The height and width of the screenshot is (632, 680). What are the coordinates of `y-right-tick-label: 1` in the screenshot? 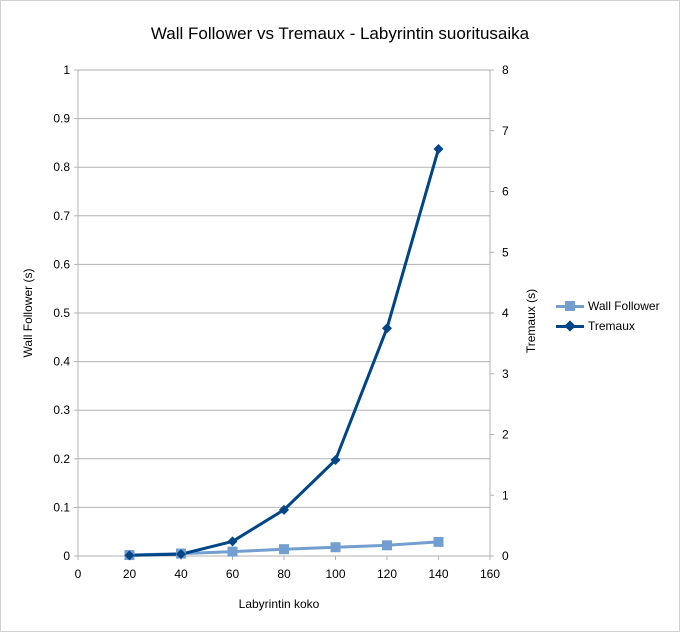 It's located at (505, 495).